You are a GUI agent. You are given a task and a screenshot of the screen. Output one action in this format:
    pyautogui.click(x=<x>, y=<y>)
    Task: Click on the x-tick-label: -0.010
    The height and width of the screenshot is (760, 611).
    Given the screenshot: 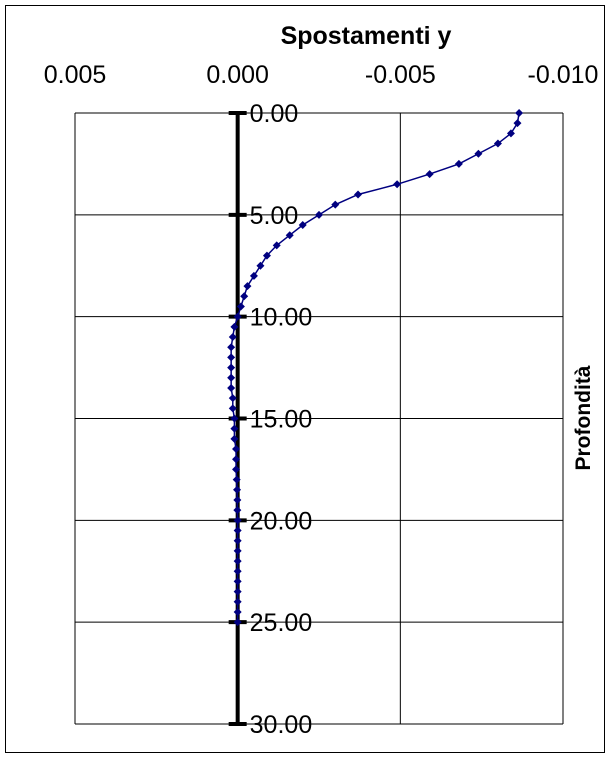 What is the action you would take?
    pyautogui.click(x=563, y=75)
    